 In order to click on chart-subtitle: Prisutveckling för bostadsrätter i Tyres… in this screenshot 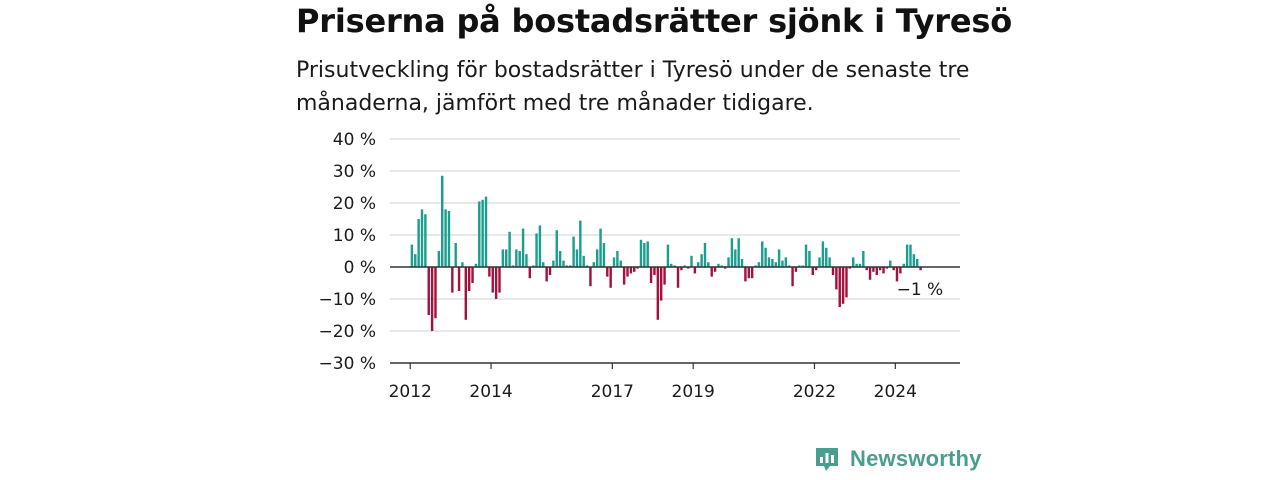, I will do `click(633, 87)`.